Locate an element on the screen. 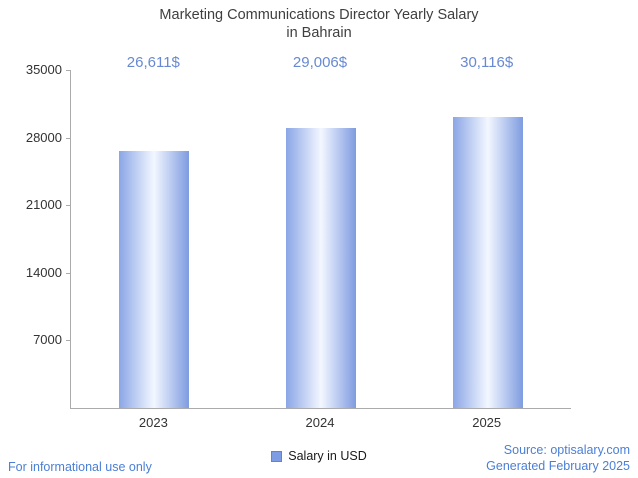 The width and height of the screenshot is (638, 478). x-label-2025: 2025 is located at coordinates (487, 422).